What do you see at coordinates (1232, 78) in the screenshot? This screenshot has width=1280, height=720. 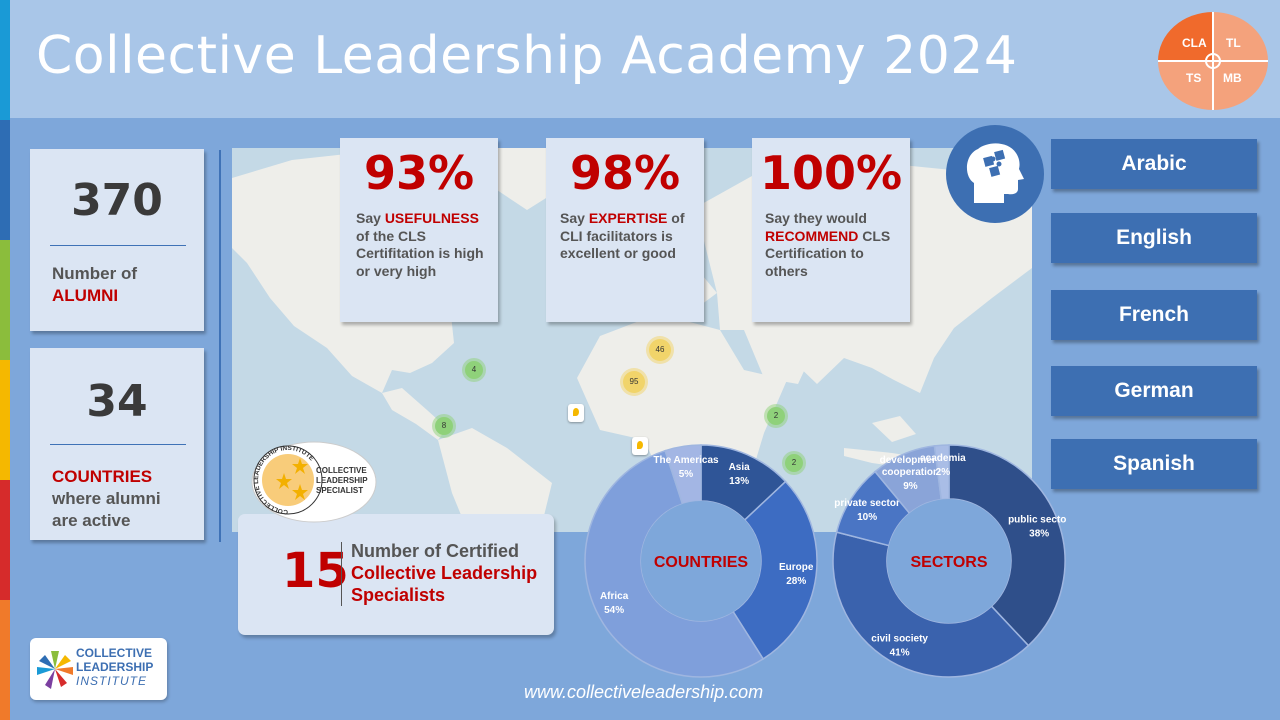 I see `quadrant-mb: MB` at bounding box center [1232, 78].